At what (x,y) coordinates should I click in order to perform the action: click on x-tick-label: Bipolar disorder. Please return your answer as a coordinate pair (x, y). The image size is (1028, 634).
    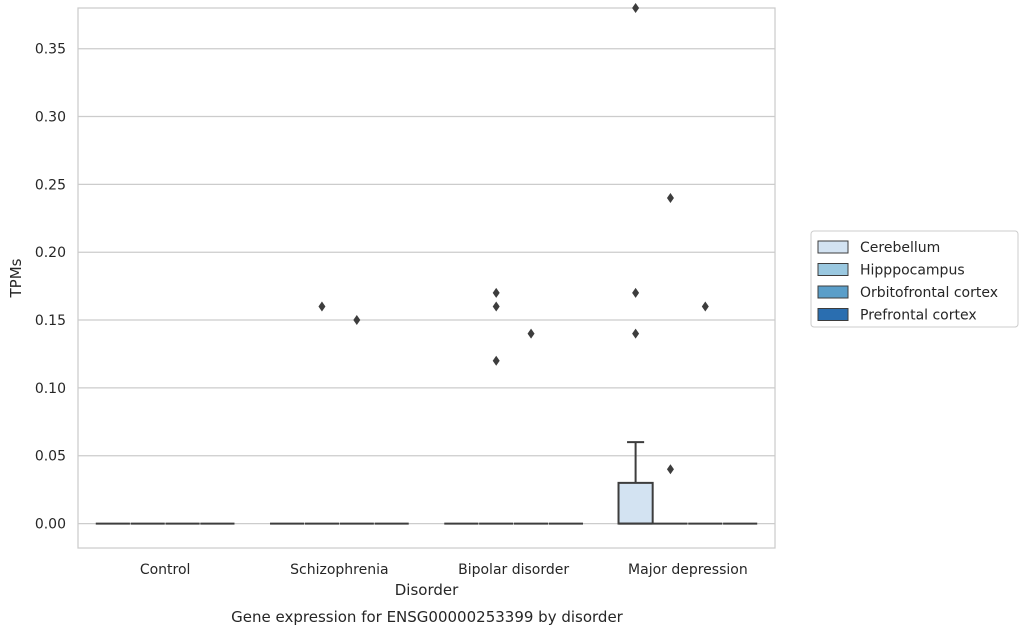
    Looking at the image, I should click on (513, 570).